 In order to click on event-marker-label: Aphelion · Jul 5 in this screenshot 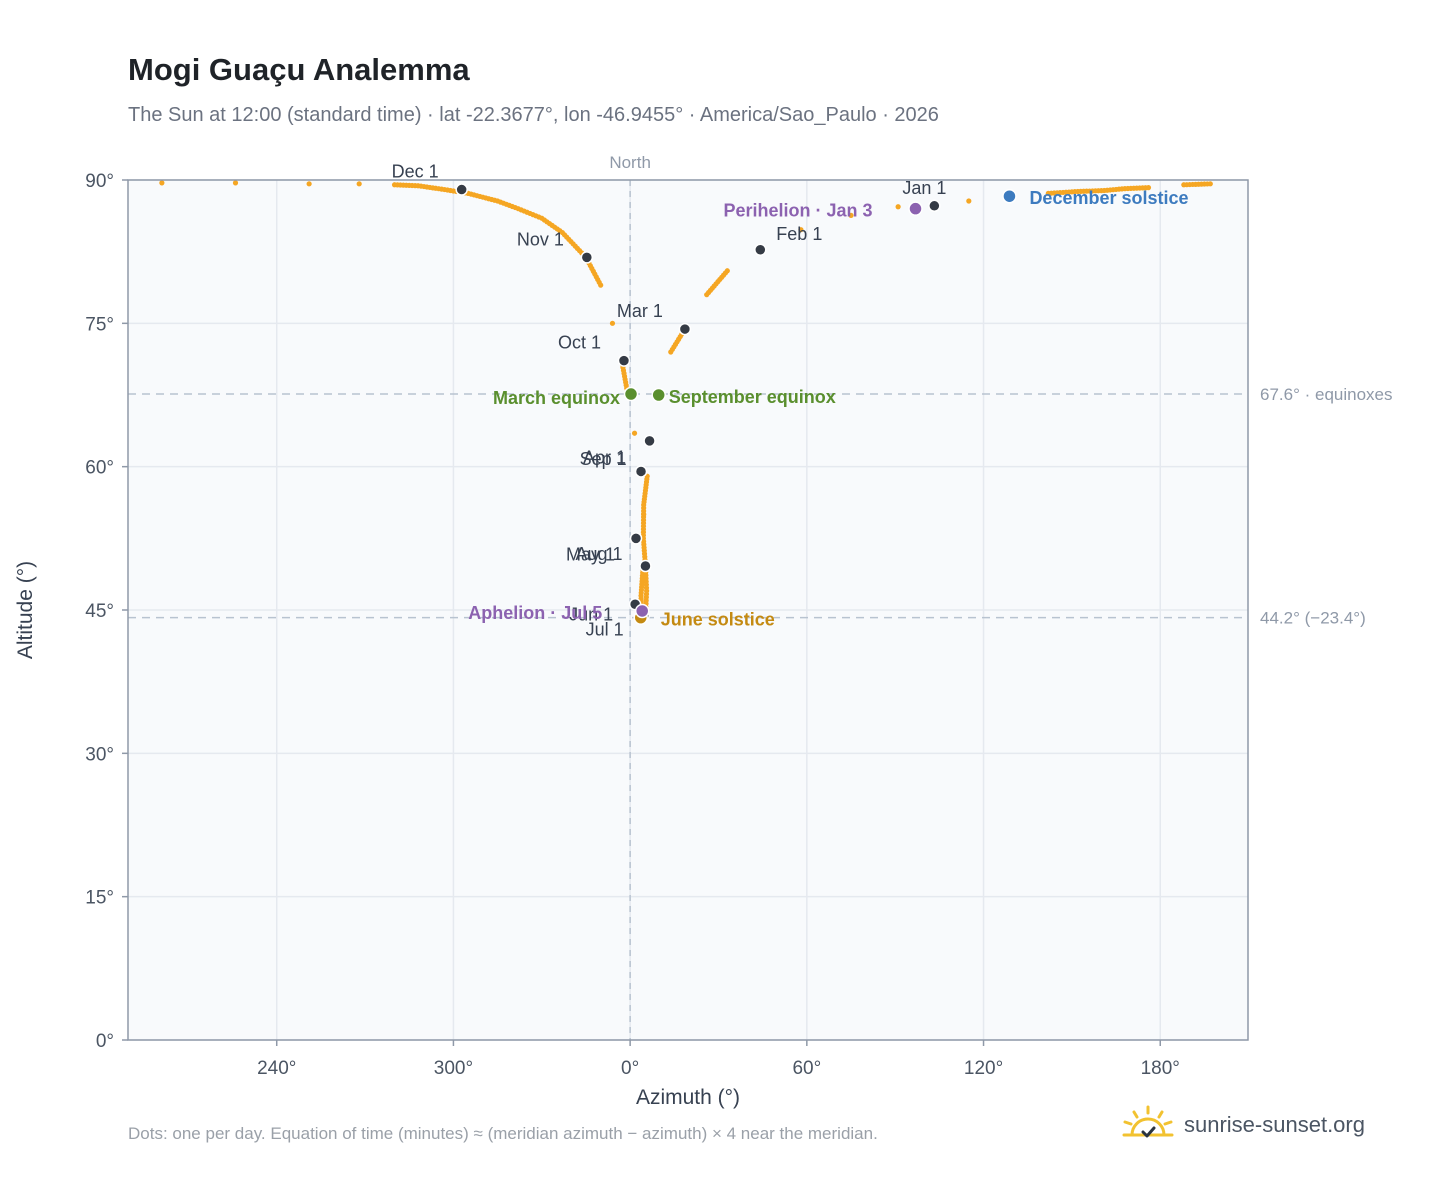, I will do `click(535, 613)`.